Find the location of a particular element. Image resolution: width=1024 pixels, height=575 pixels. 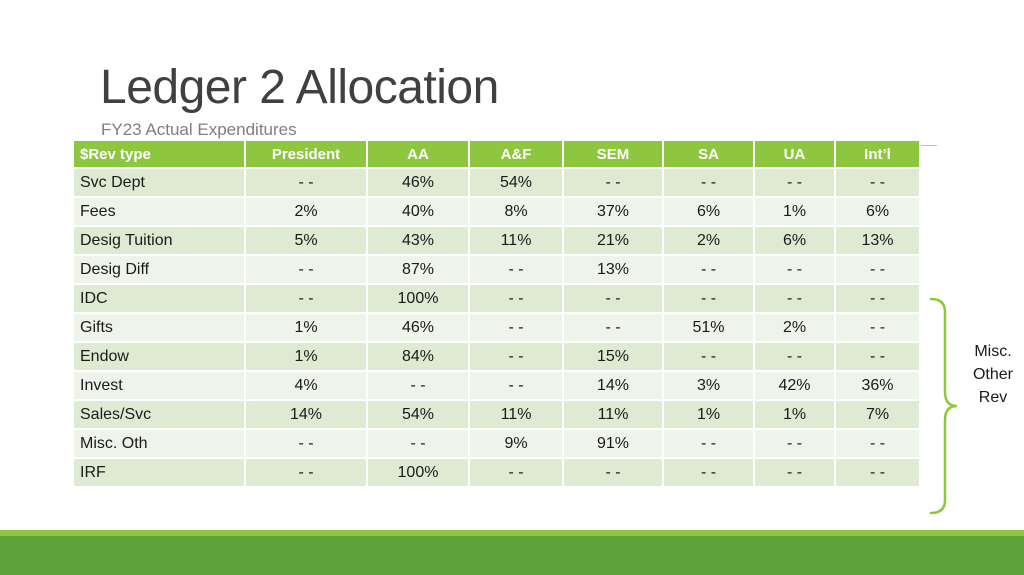

table-row: IDC - -100% - -- -- -- -- - is located at coordinates (496, 298).